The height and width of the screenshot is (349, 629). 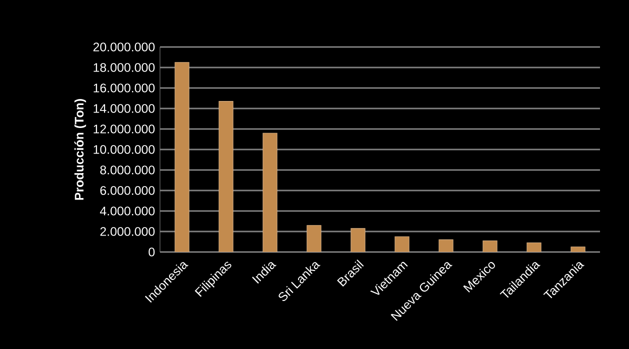 I want to click on y-tick-label: 10.000.000, so click(x=124, y=149).